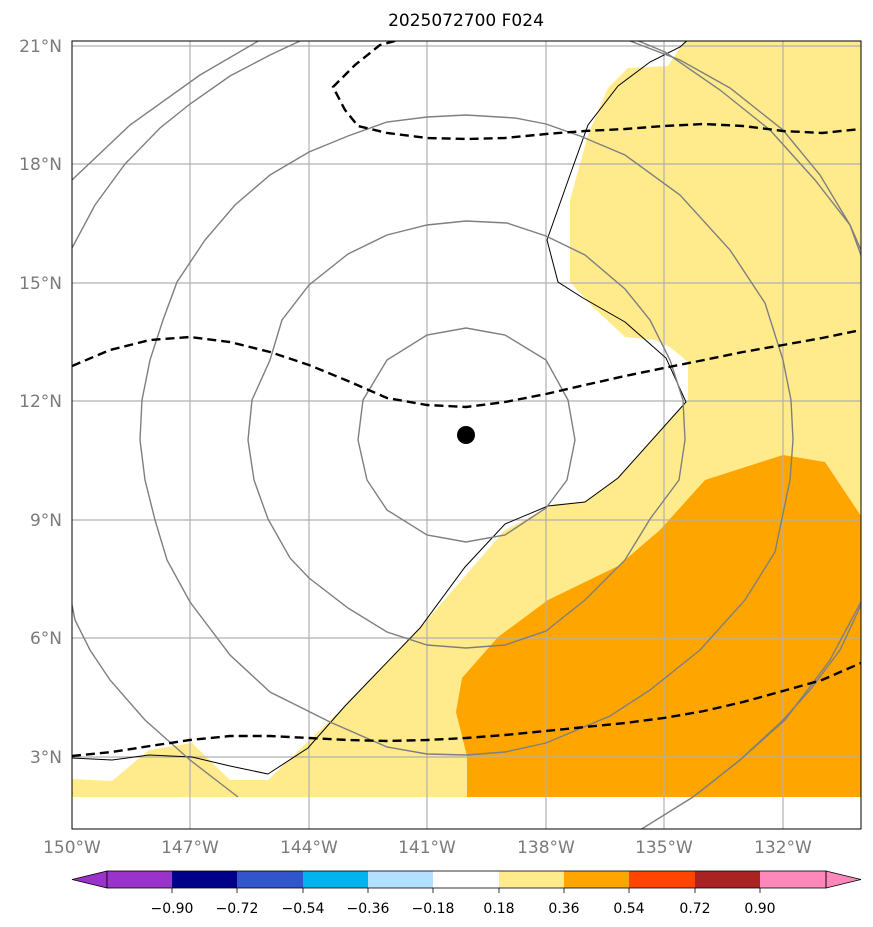  Describe the element at coordinates (563, 909) in the screenshot. I see `colorbar-tick-label: 0.36` at that location.